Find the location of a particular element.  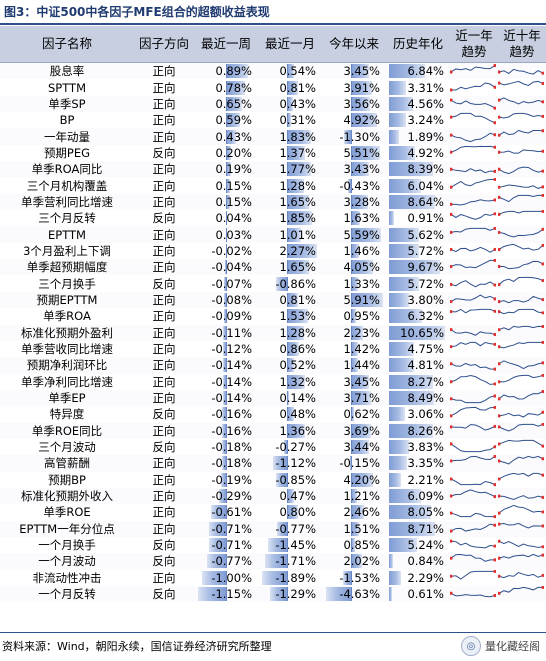

factor-name: 单季ROE is located at coordinates (67, 512).